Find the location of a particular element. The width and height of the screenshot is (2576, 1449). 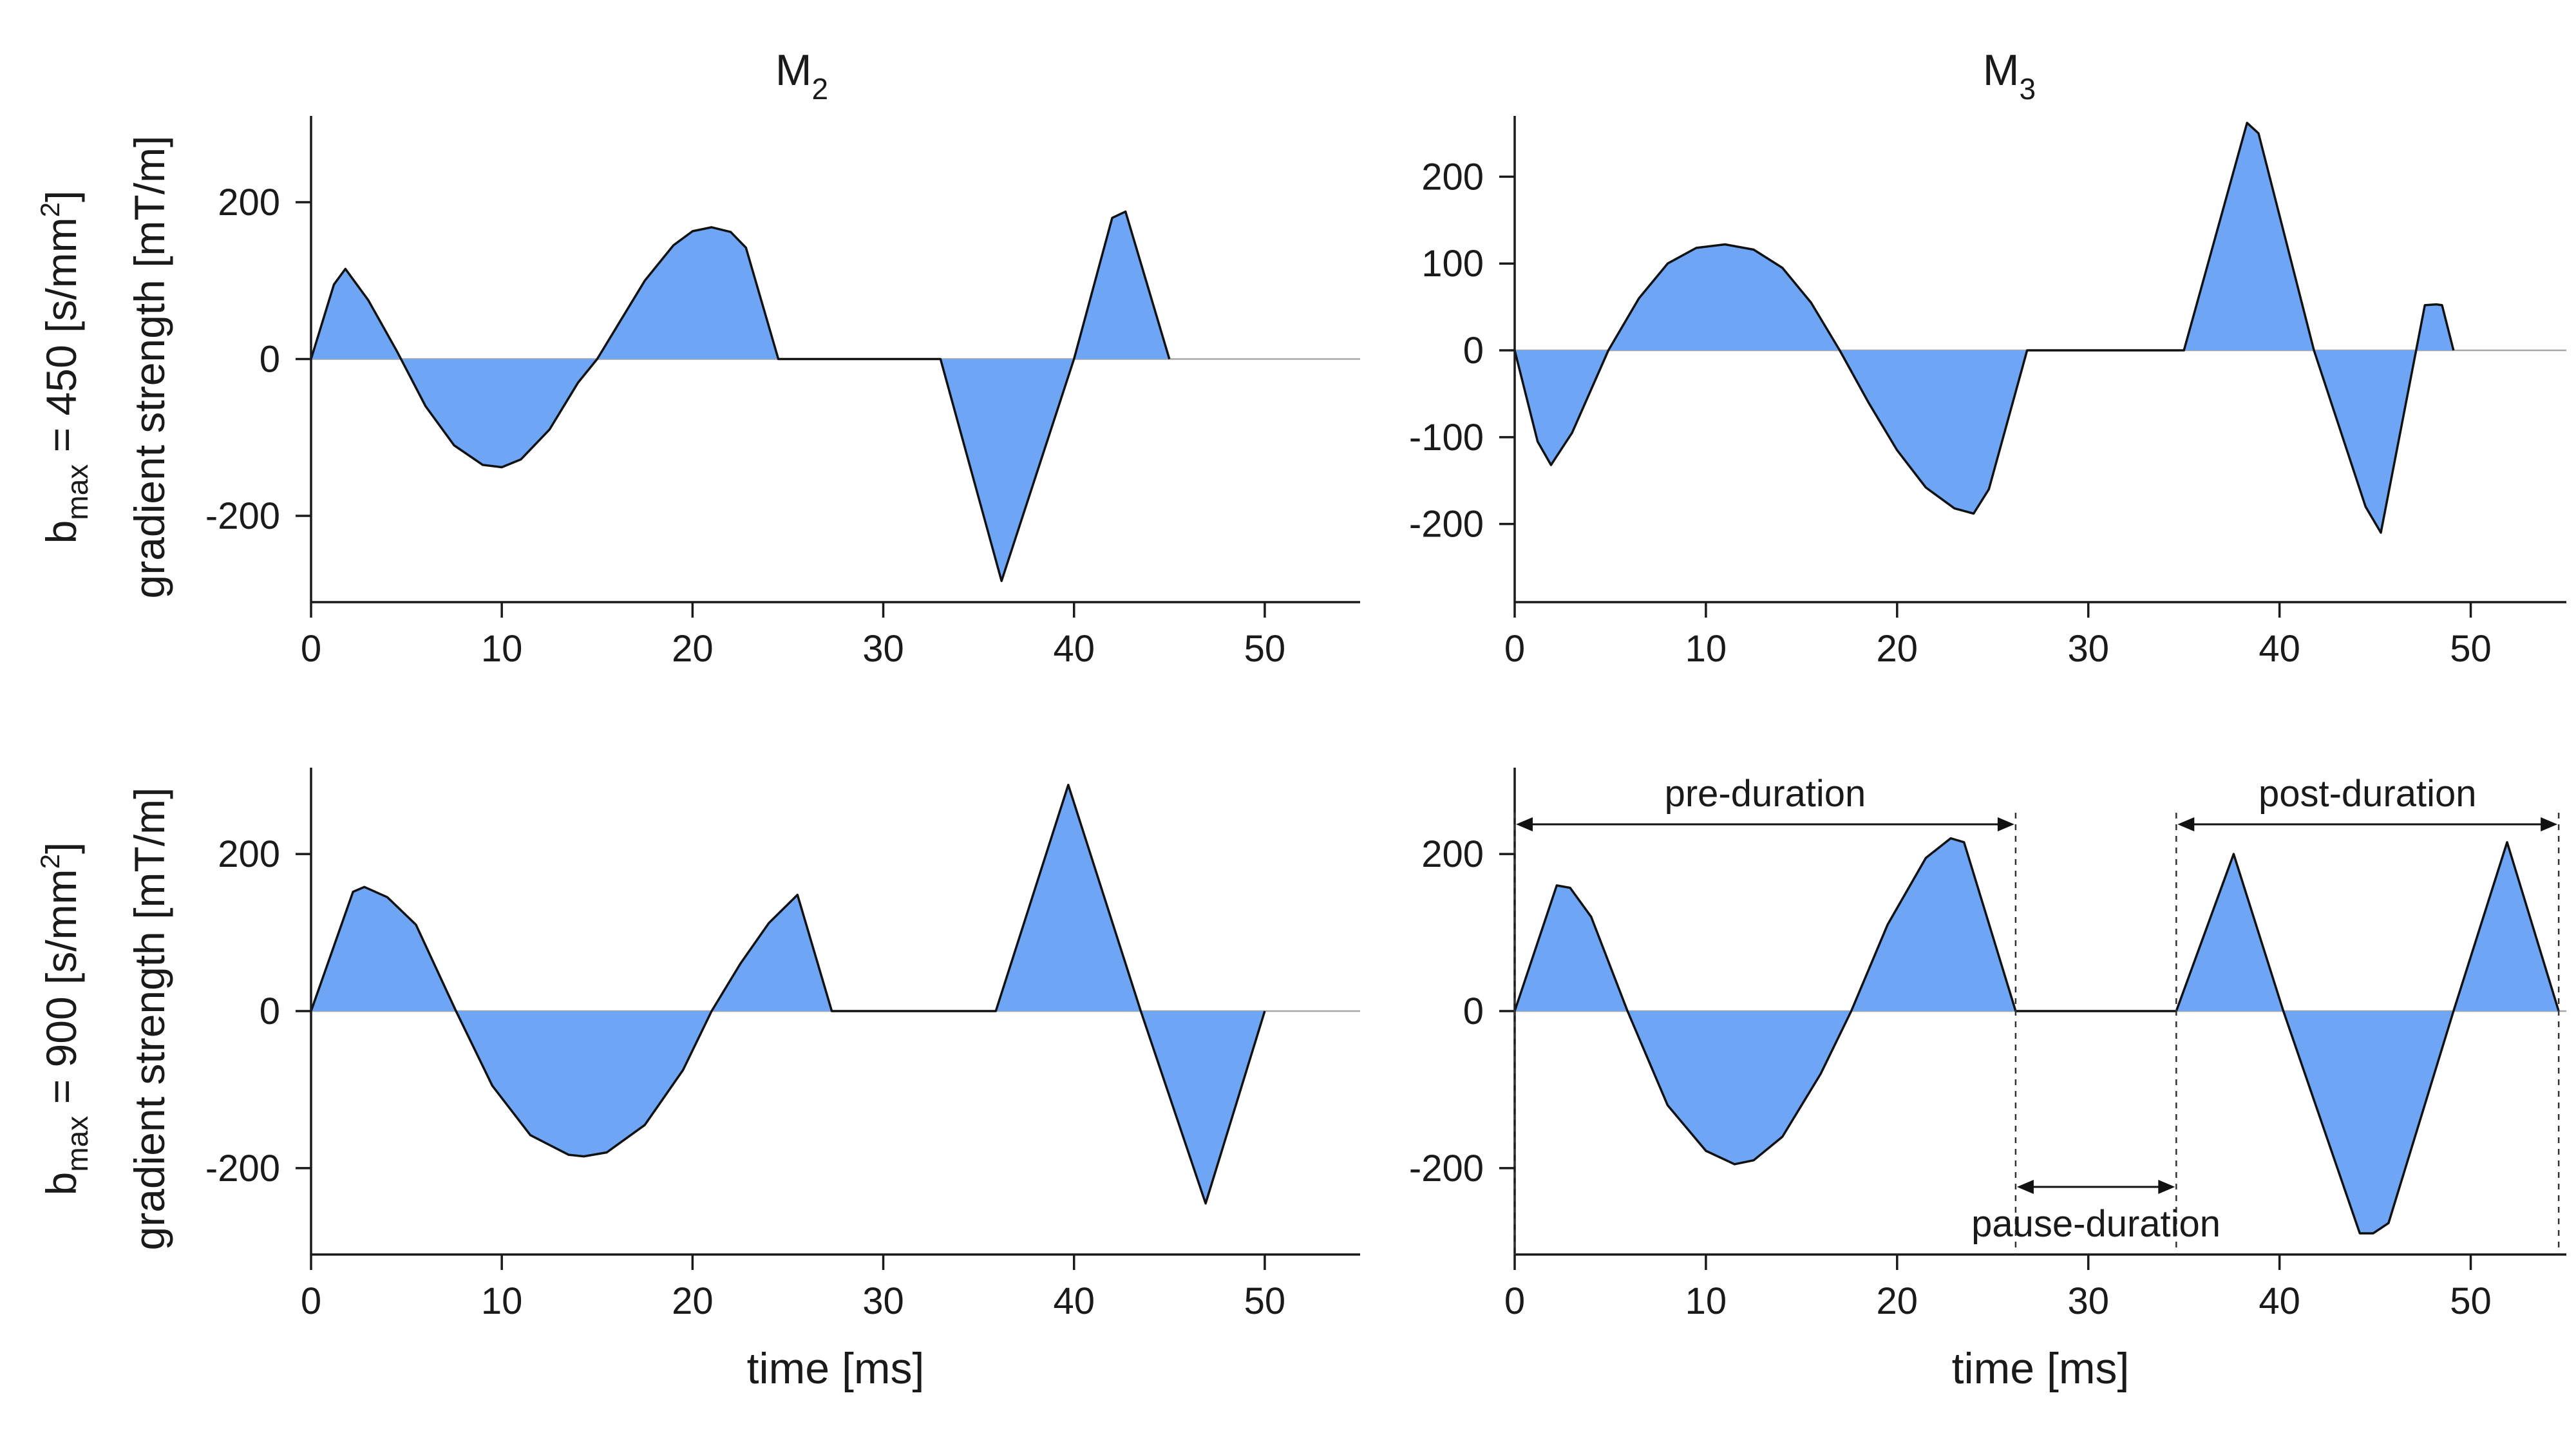

row2-ylabel: bmax = 900 [s/mm2] is located at coordinates (64, 1019).